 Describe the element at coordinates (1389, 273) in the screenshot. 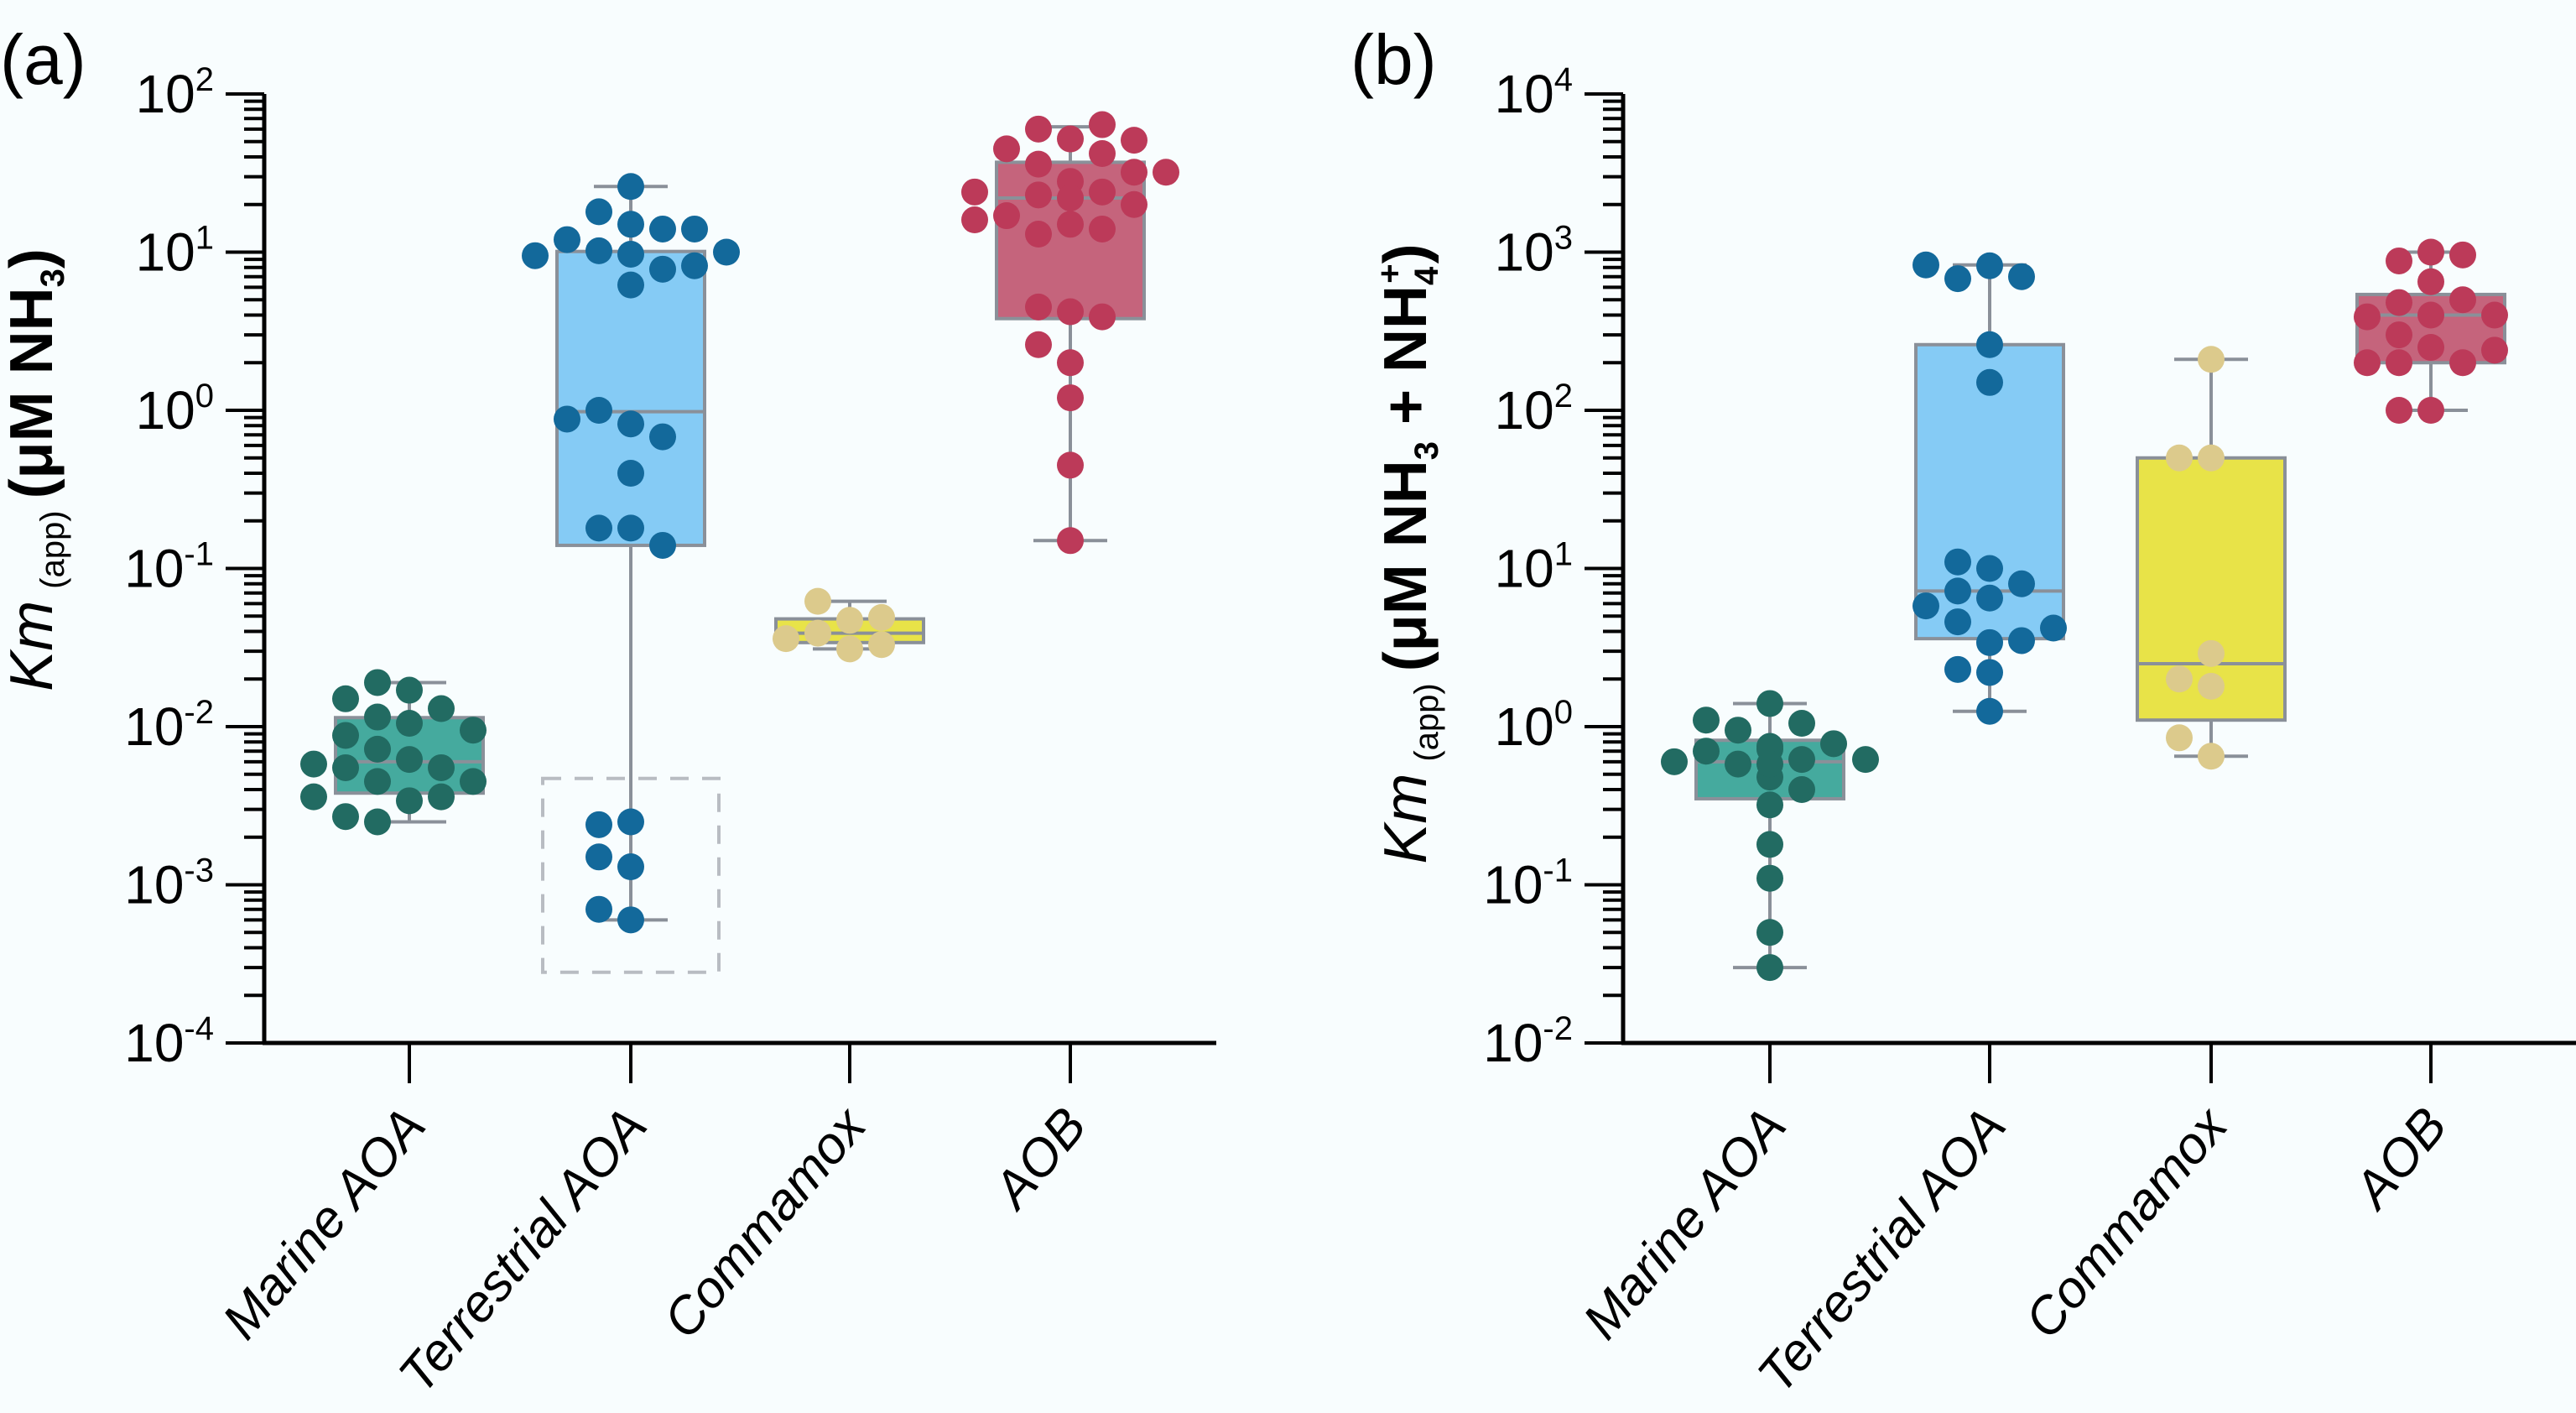

I see `y-title-unit-sup2: +` at that location.